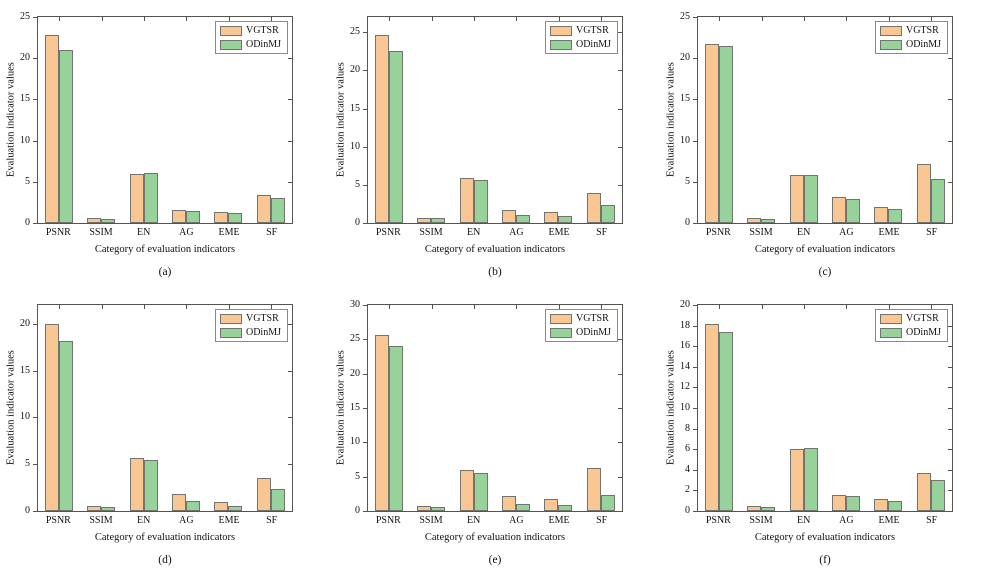  Describe the element at coordinates (474, 408) in the screenshot. I see `category-slot-en` at that location.